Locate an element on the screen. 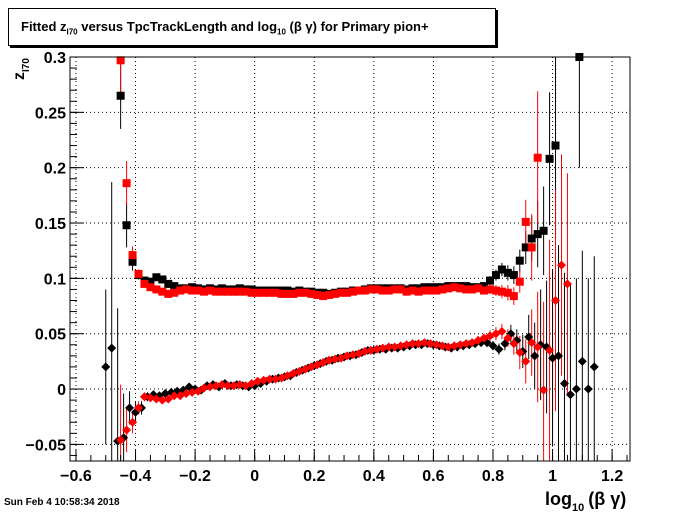 This screenshot has height=514, width=700. y-tick-label: 0.2 is located at coordinates (55, 169).